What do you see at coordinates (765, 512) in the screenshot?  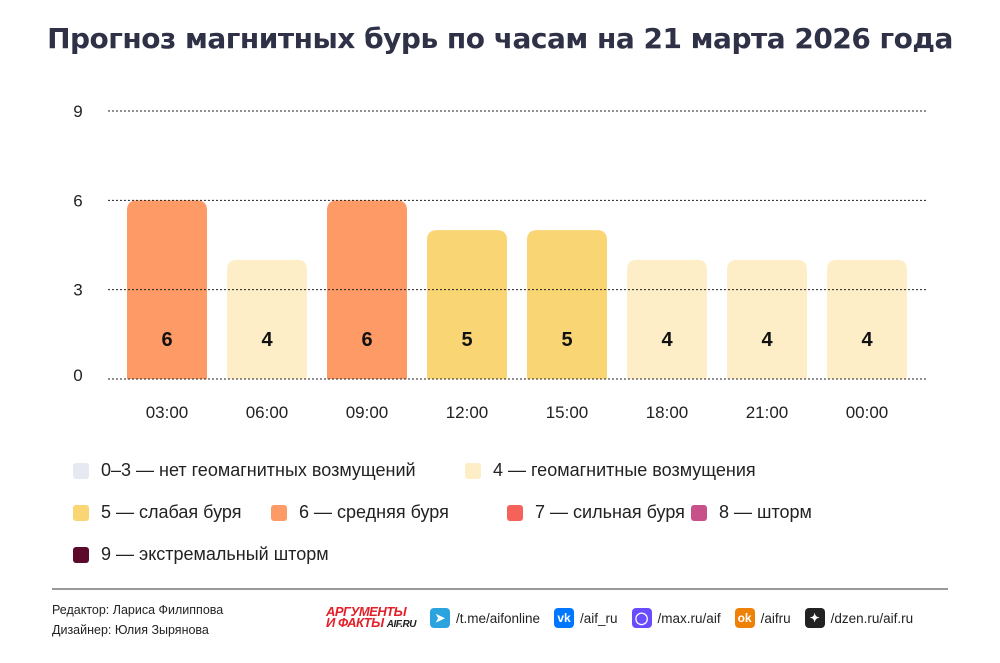 I see `legend-label: 8 — шторм` at bounding box center [765, 512].